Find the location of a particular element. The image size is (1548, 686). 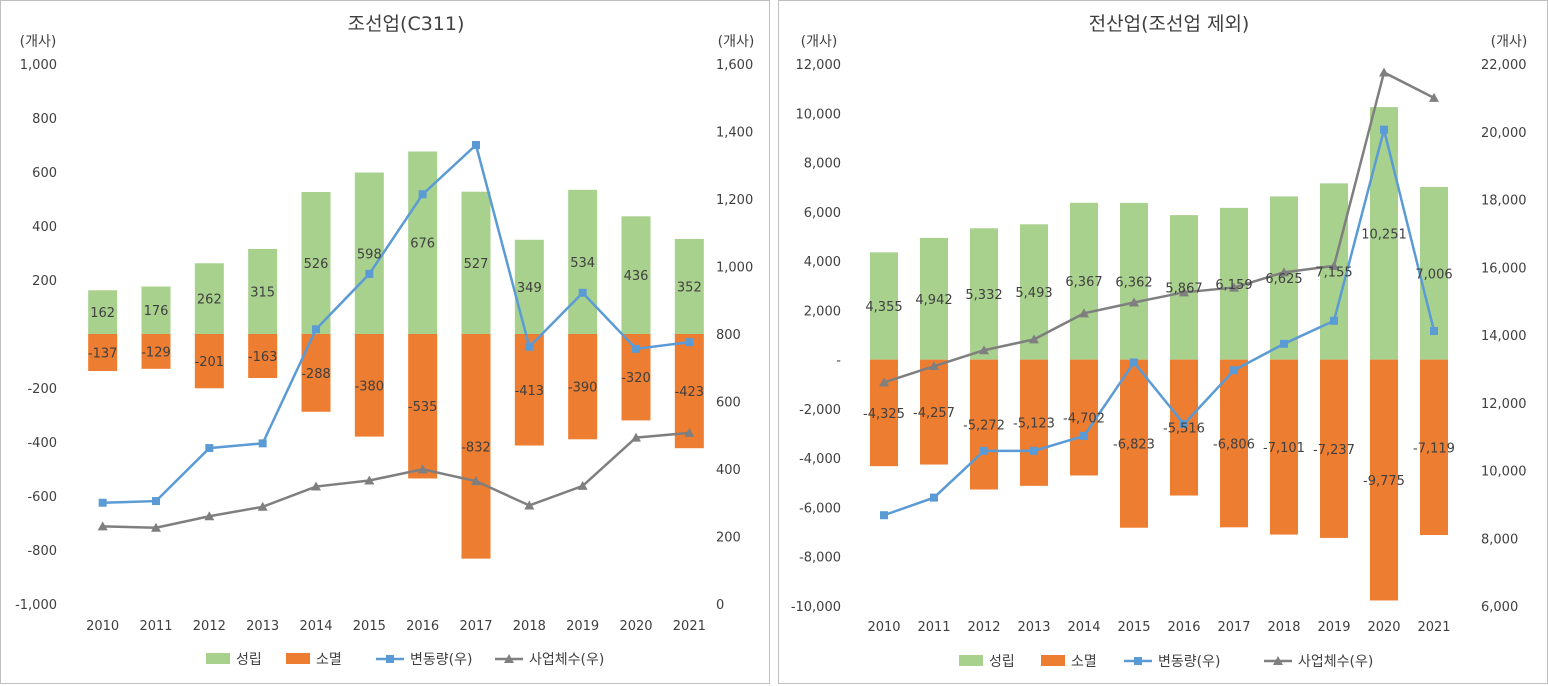

data-label-established: 5,493 is located at coordinates (1033, 293).